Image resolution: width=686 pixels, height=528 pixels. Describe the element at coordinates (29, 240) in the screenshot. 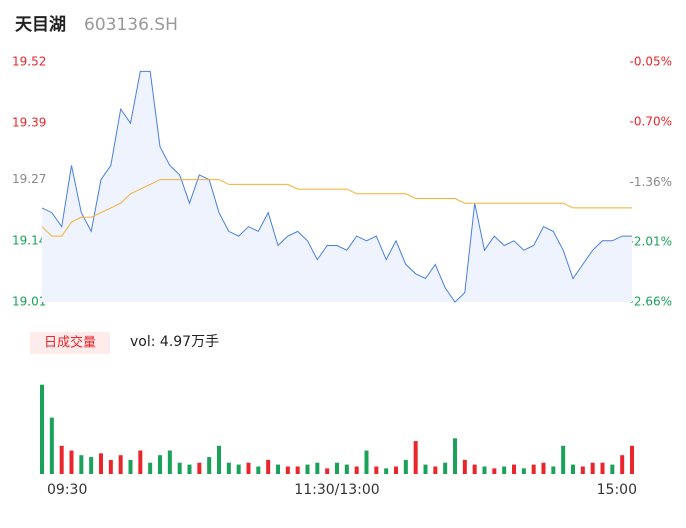

I see `y-tick-label: 19.14` at that location.